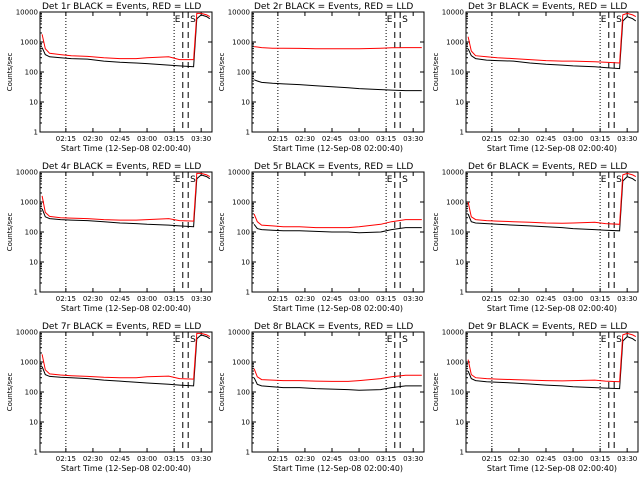 This screenshot has width=640, height=480. What do you see at coordinates (333, 7) in the screenshot?
I see `panel-2-title: Det 2r BLACK = Events, RED = LLD` at bounding box center [333, 7].